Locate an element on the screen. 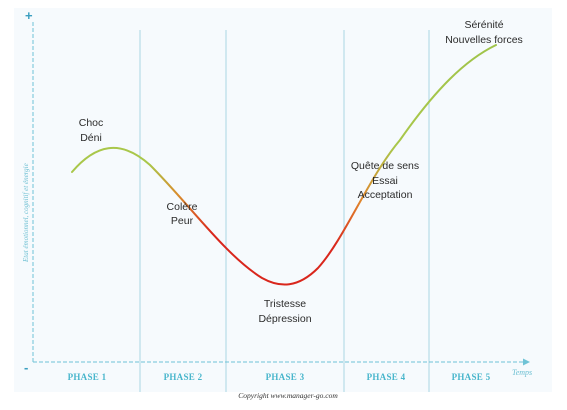  phase-label-5: PHASE 5 is located at coordinates (471, 377).